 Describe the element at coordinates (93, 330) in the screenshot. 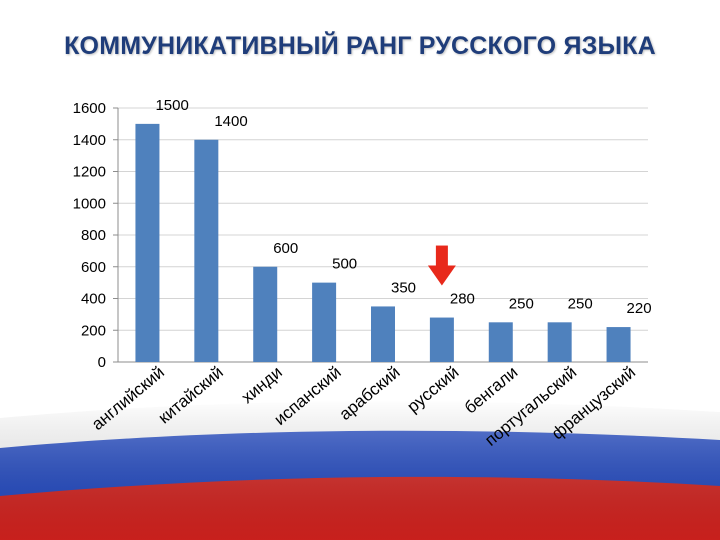

I see `y-tick-label: 200` at that location.